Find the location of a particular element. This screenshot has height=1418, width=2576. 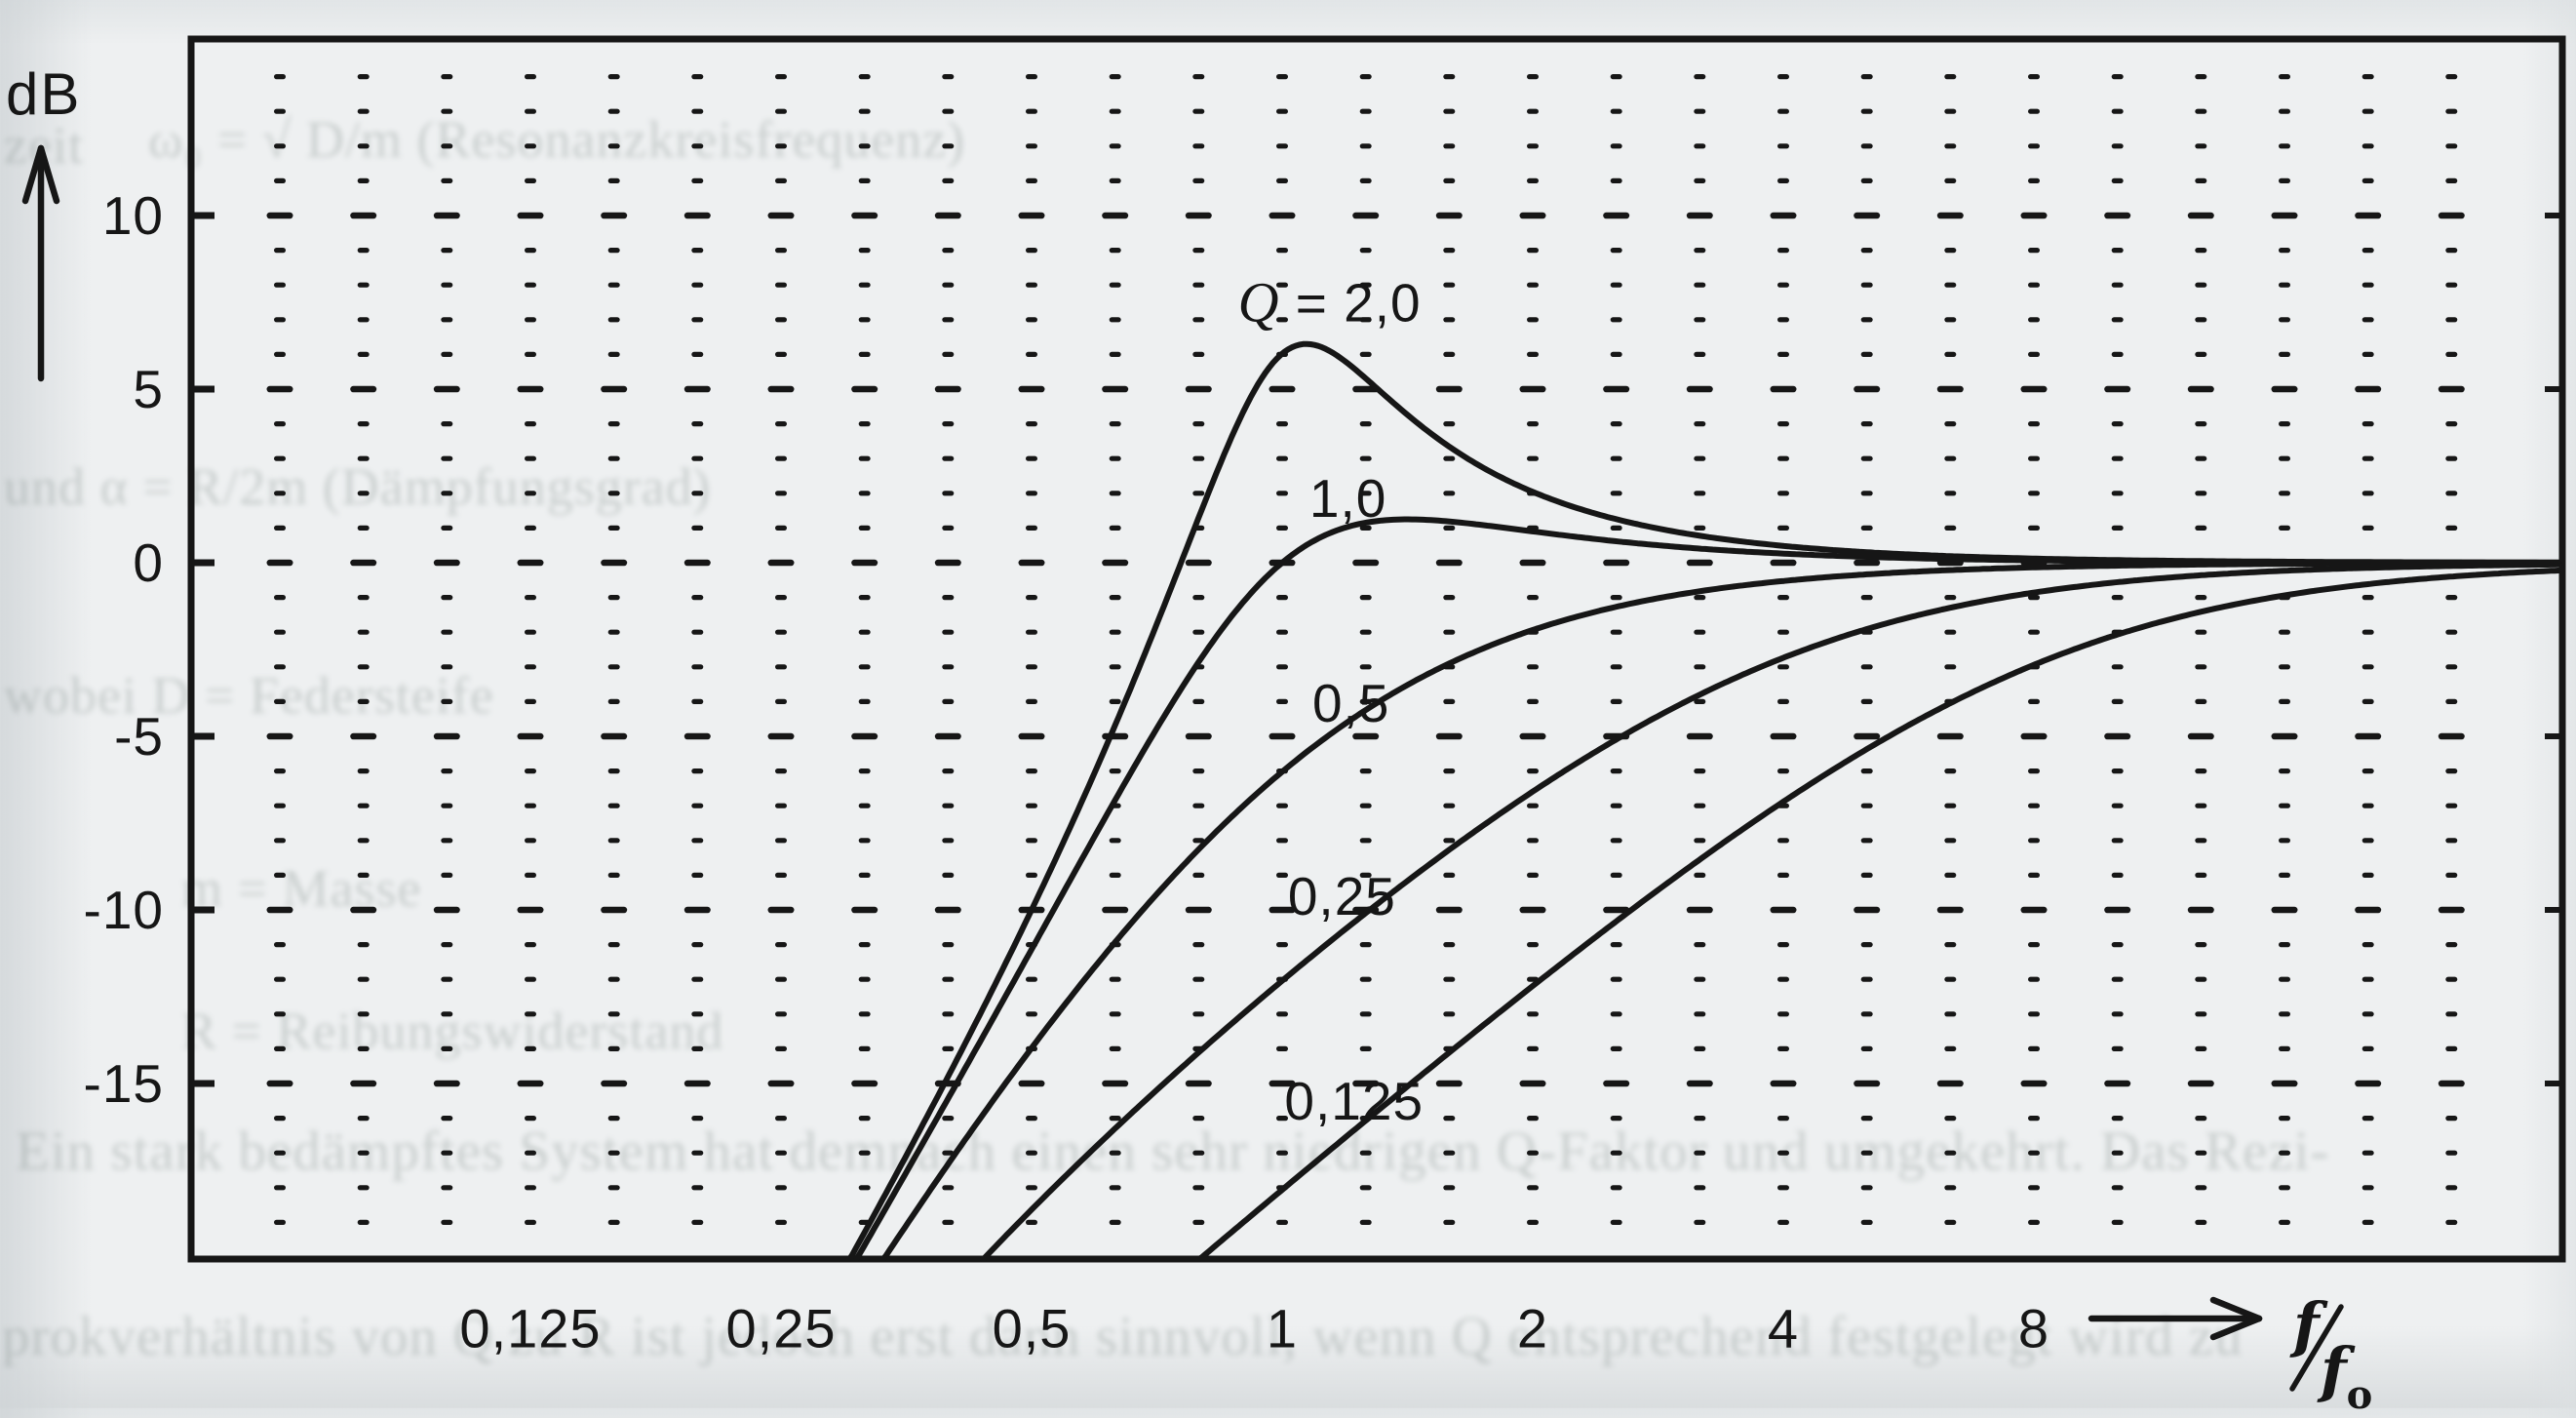

frequency-symbol: f is located at coordinates (2306, 1324).